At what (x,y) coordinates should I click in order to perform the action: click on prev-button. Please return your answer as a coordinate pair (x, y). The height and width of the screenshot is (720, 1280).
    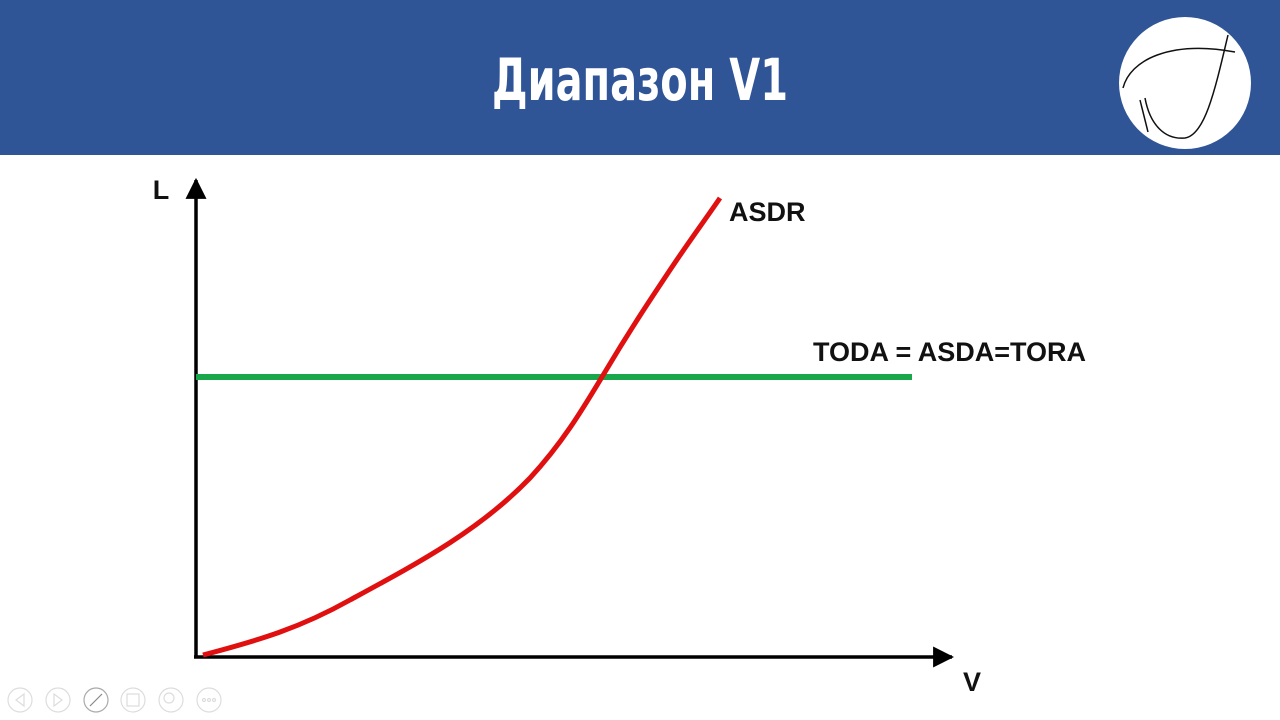
    Looking at the image, I should click on (20, 700).